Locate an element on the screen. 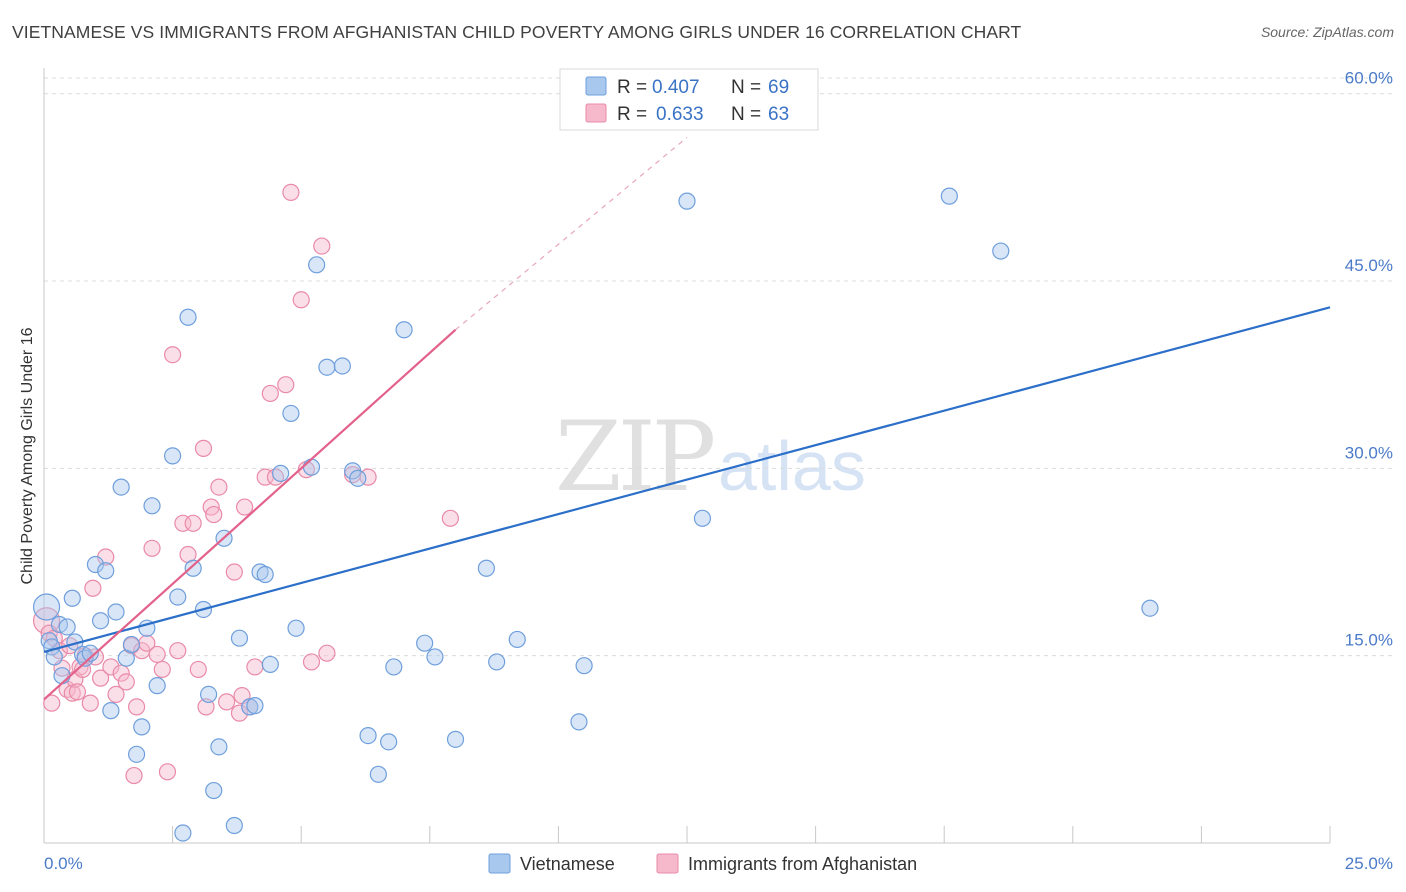 This screenshot has height=892, width=1406. y-tick-label-30: 30.0% is located at coordinates (1369, 452).